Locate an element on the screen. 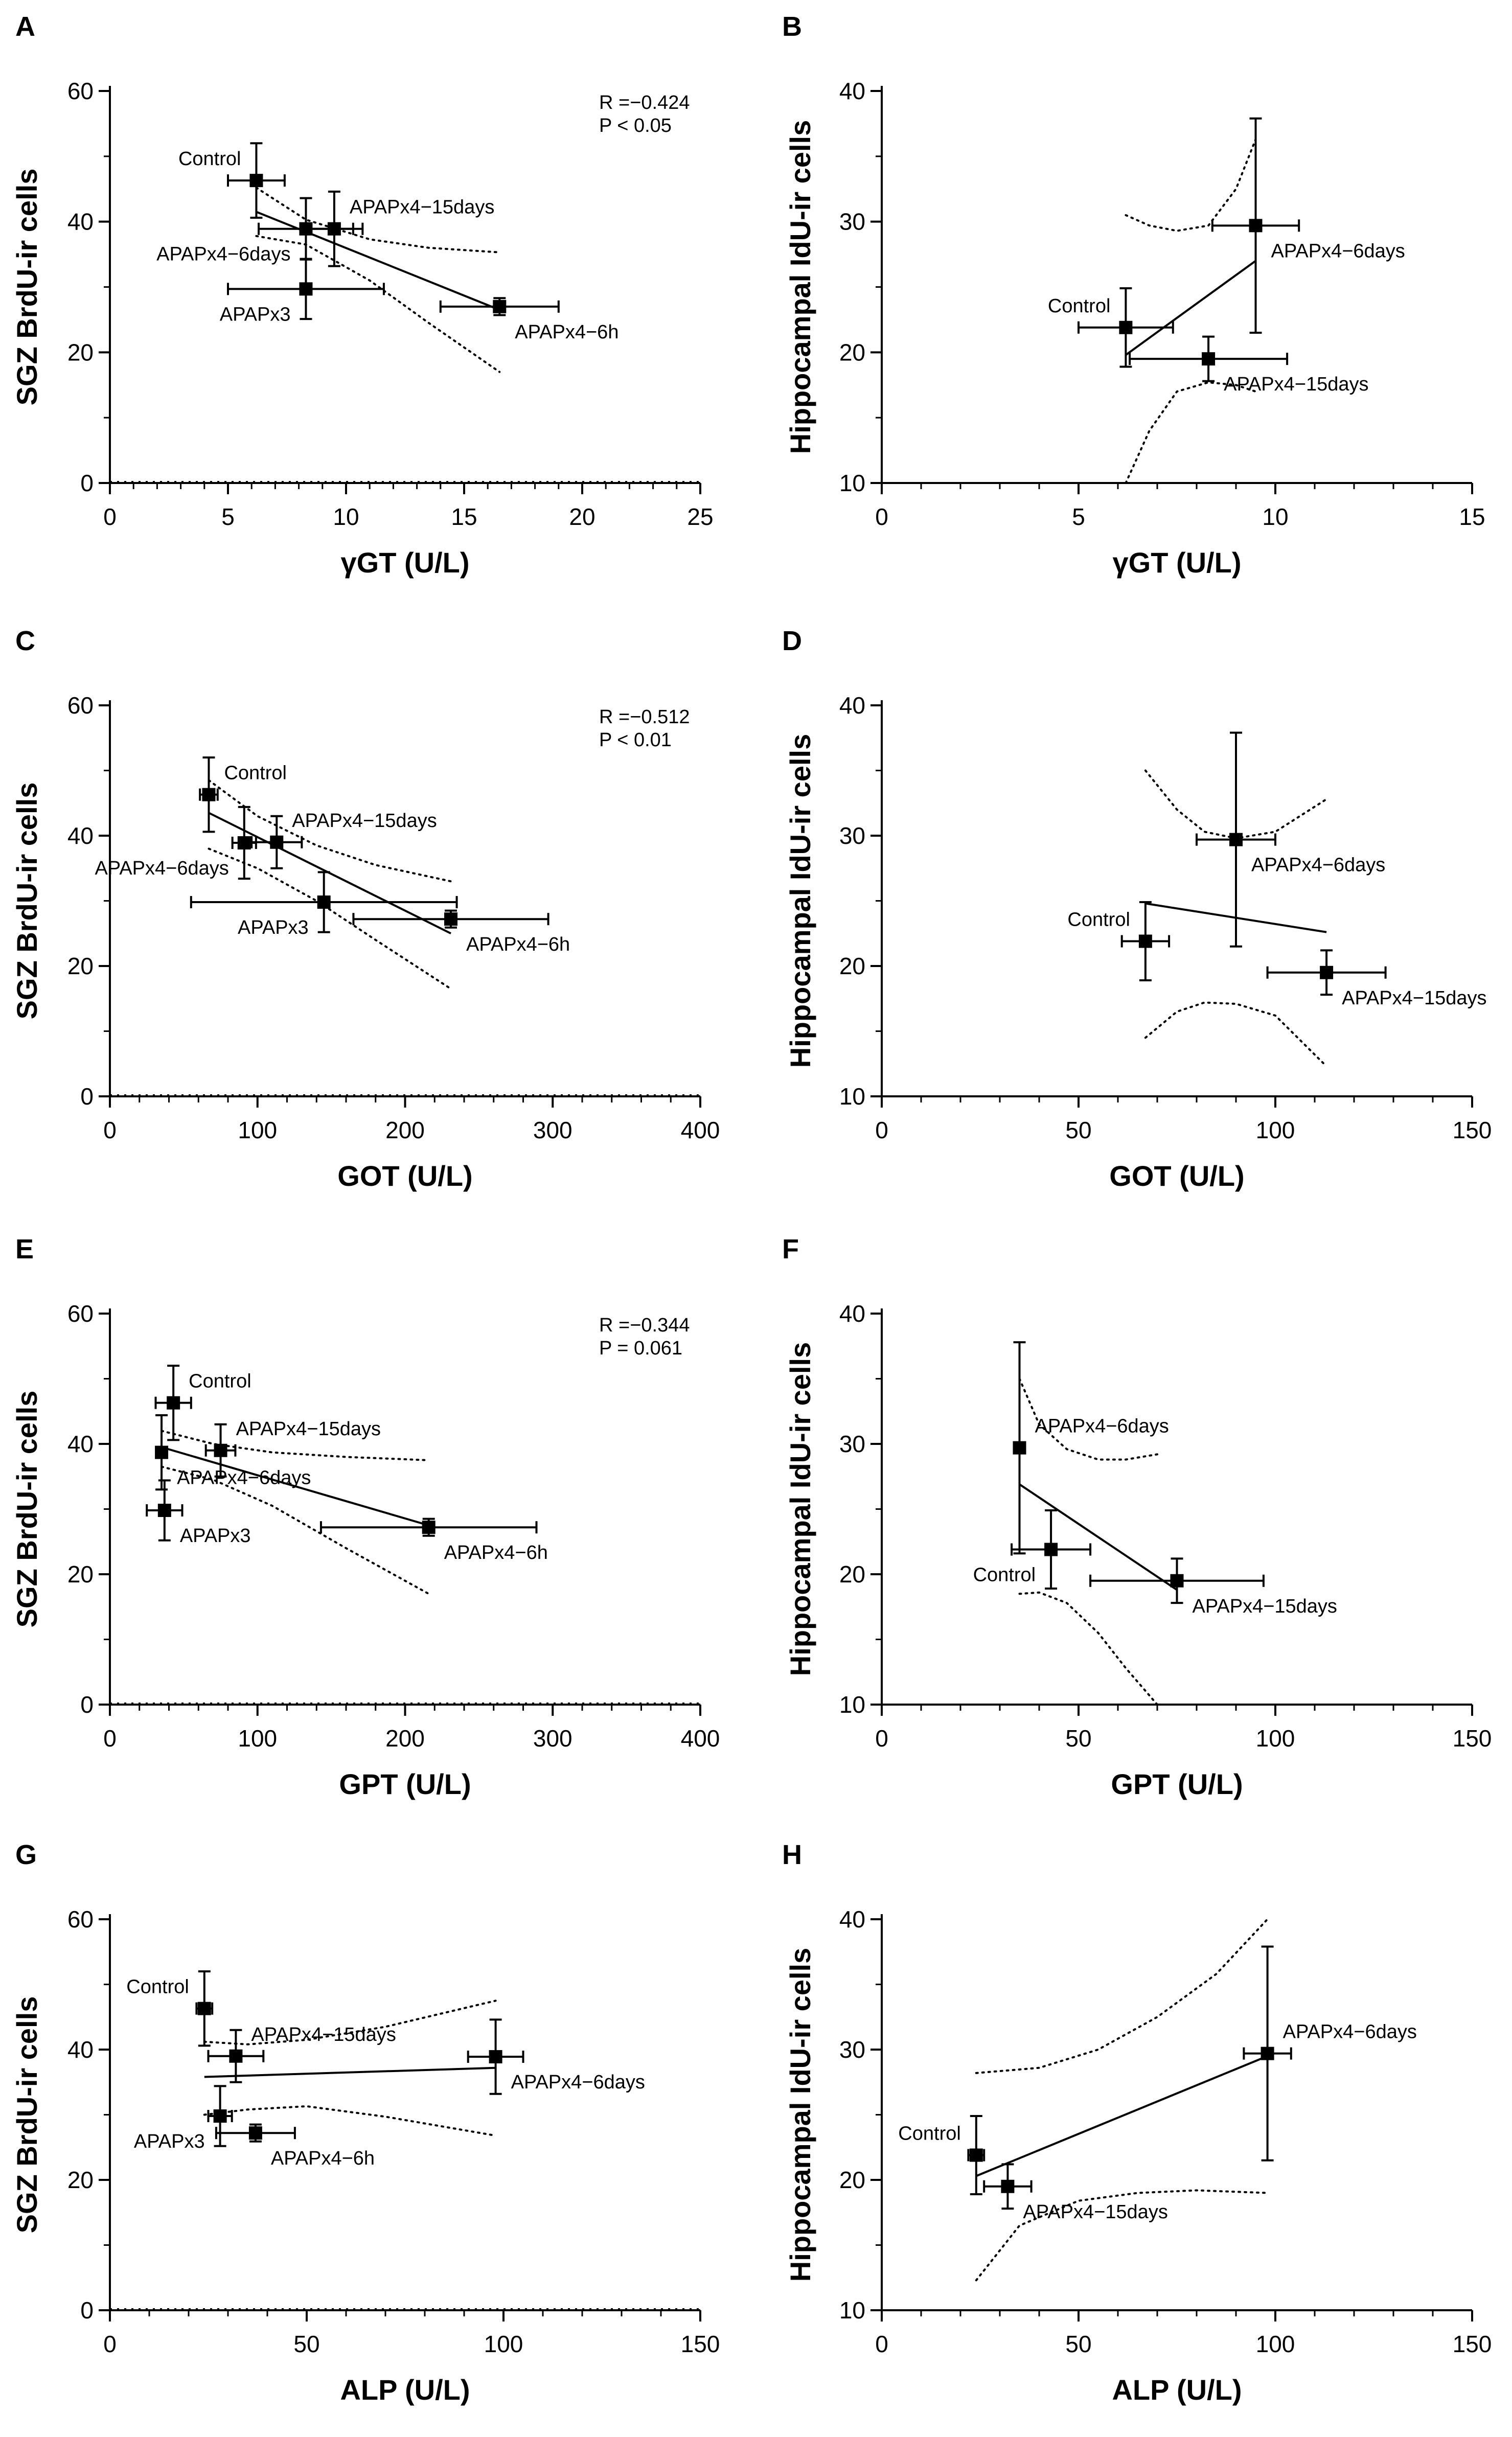 This screenshot has width=1512, height=2437. x-tick-label: 5 is located at coordinates (228, 516).